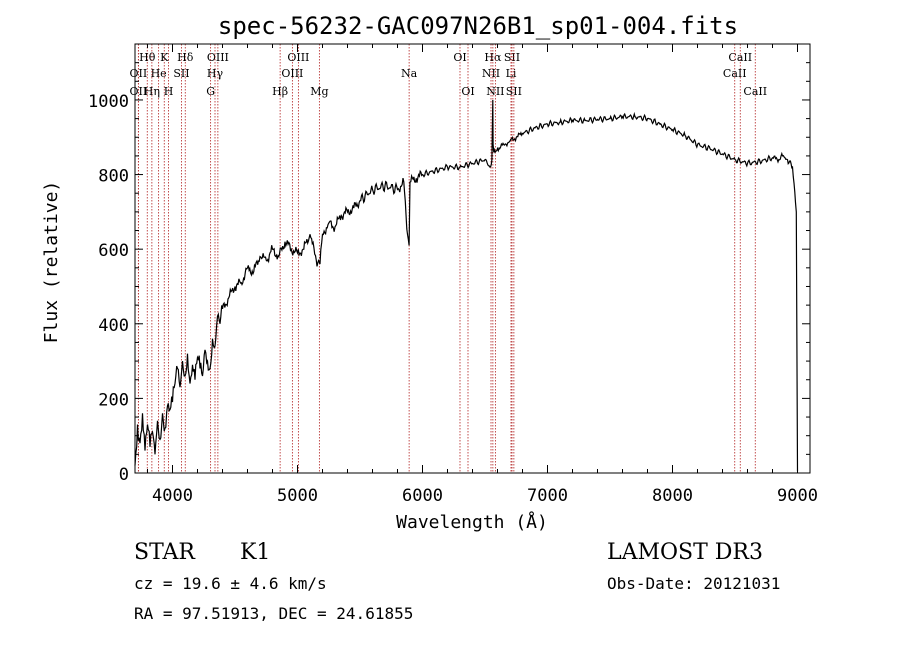 The image size is (900, 649). Describe the element at coordinates (740, 57) in the screenshot. I see `line-label-25: CaII` at that location.